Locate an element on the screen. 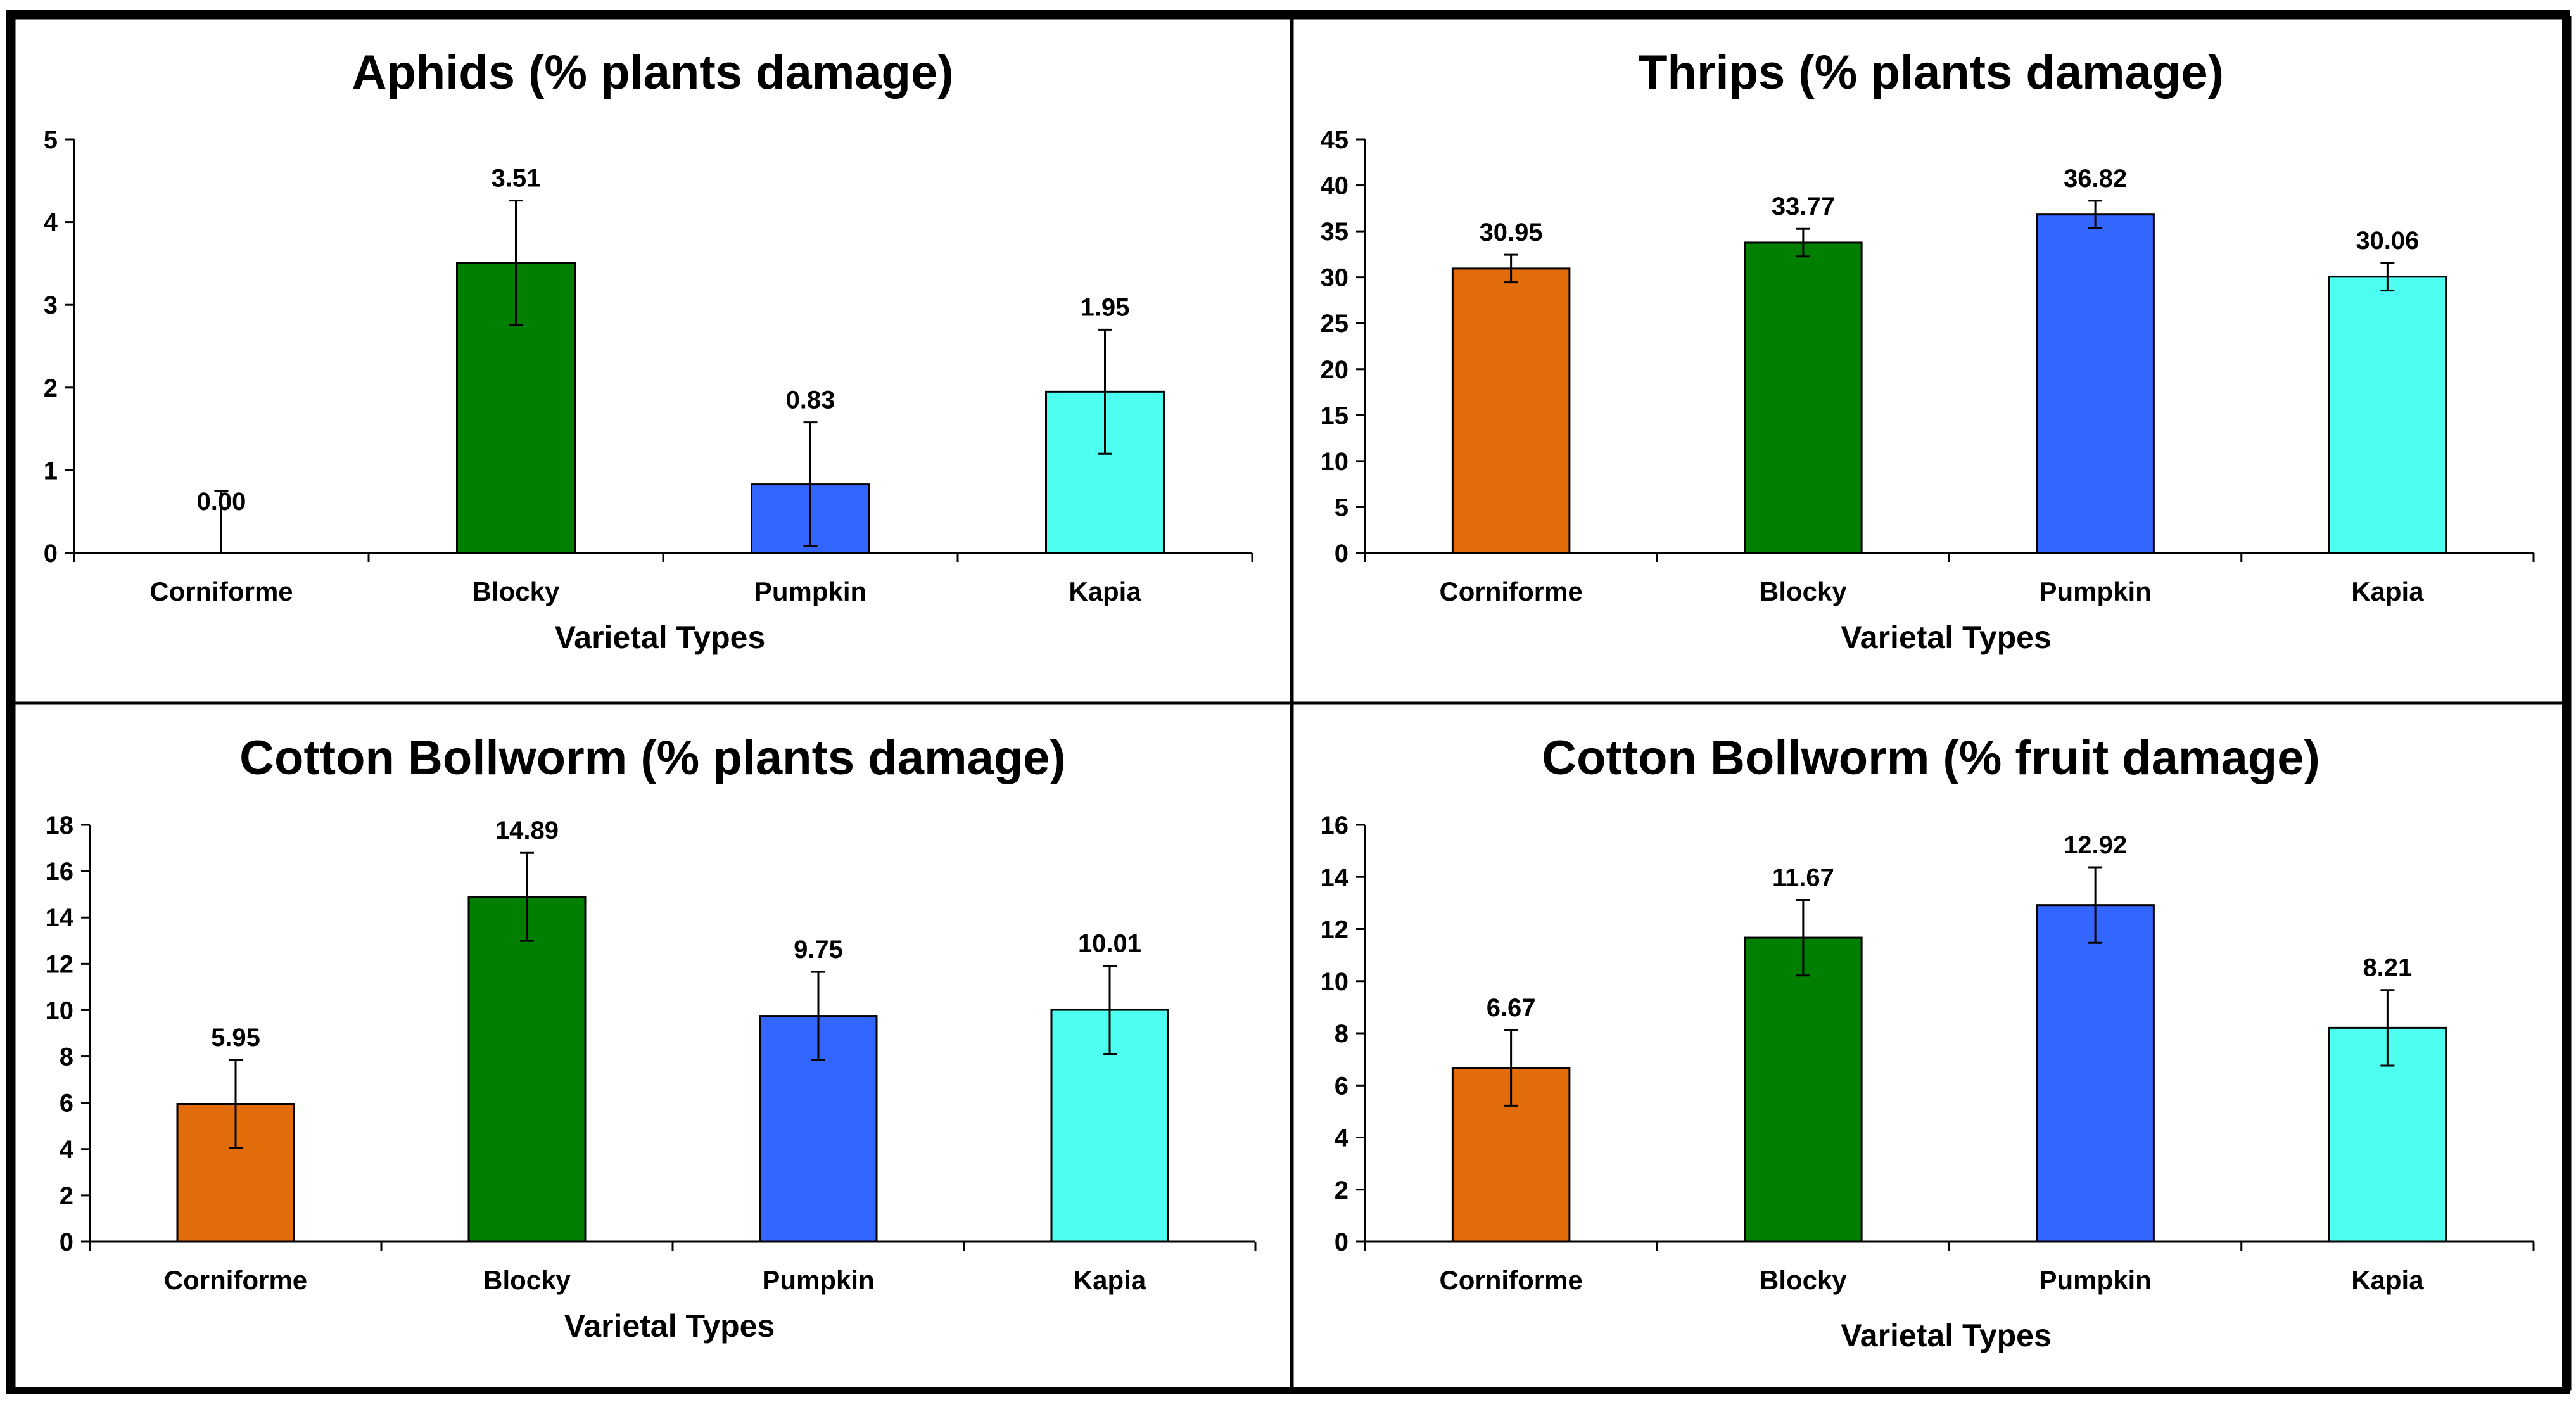  data-label-kapia: 10.01 is located at coordinates (1109, 944).